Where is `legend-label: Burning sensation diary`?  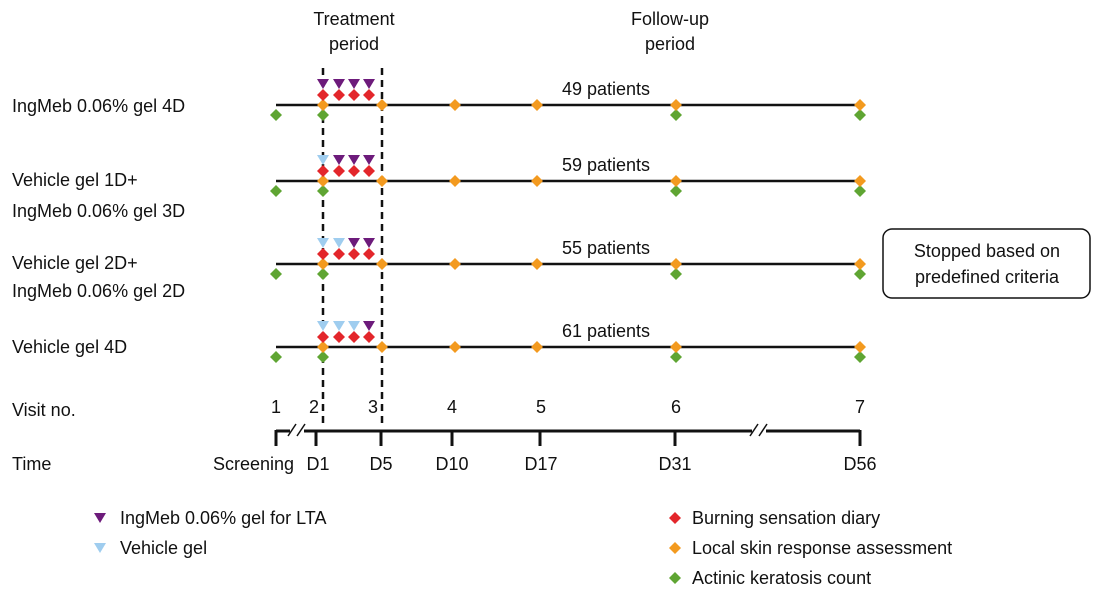 legend-label: Burning sensation diary is located at coordinates (786, 518).